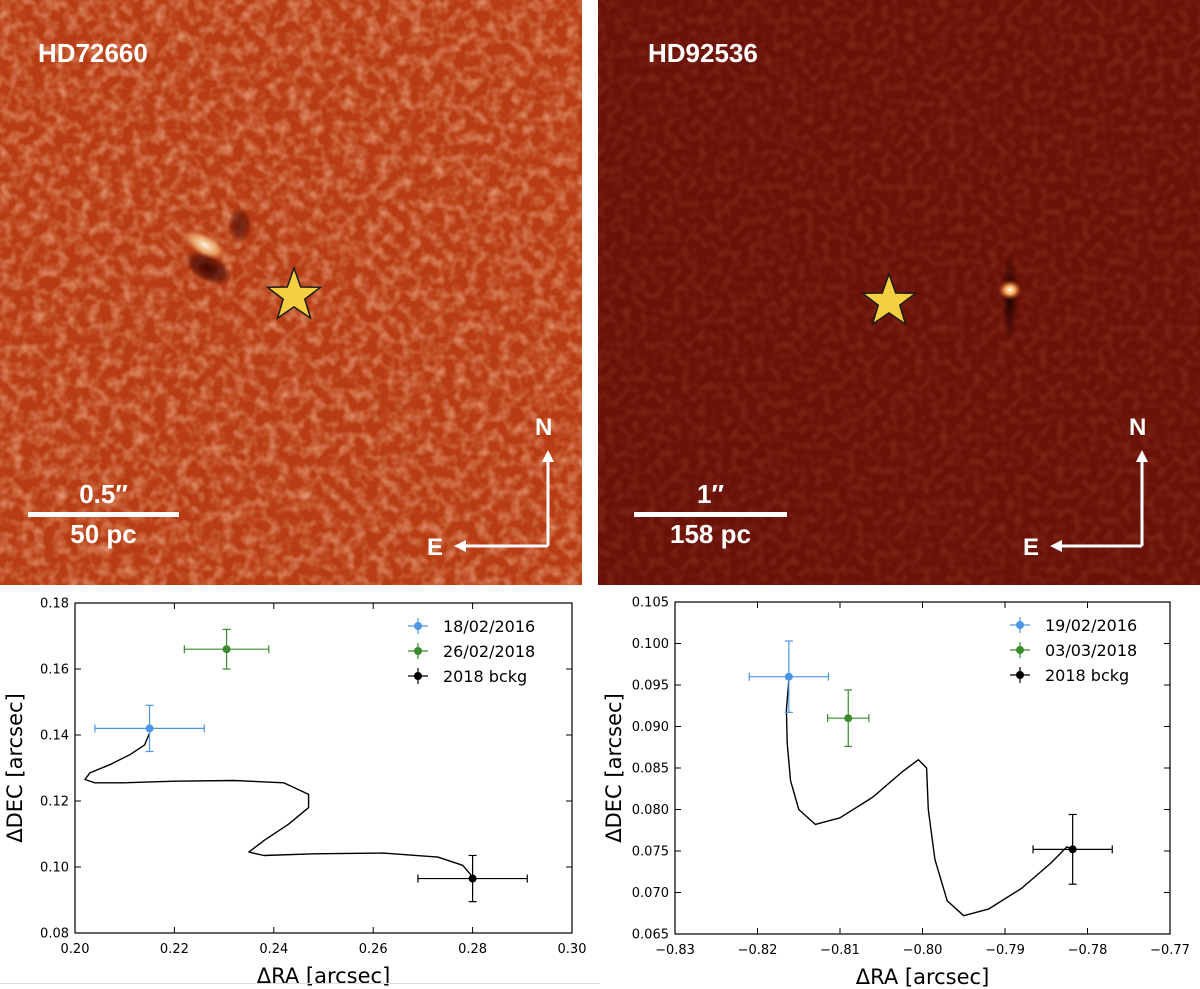 This screenshot has width=1200, height=989. Describe the element at coordinates (273, 949) in the screenshot. I see `x-tick-label: 0.24` at that location.